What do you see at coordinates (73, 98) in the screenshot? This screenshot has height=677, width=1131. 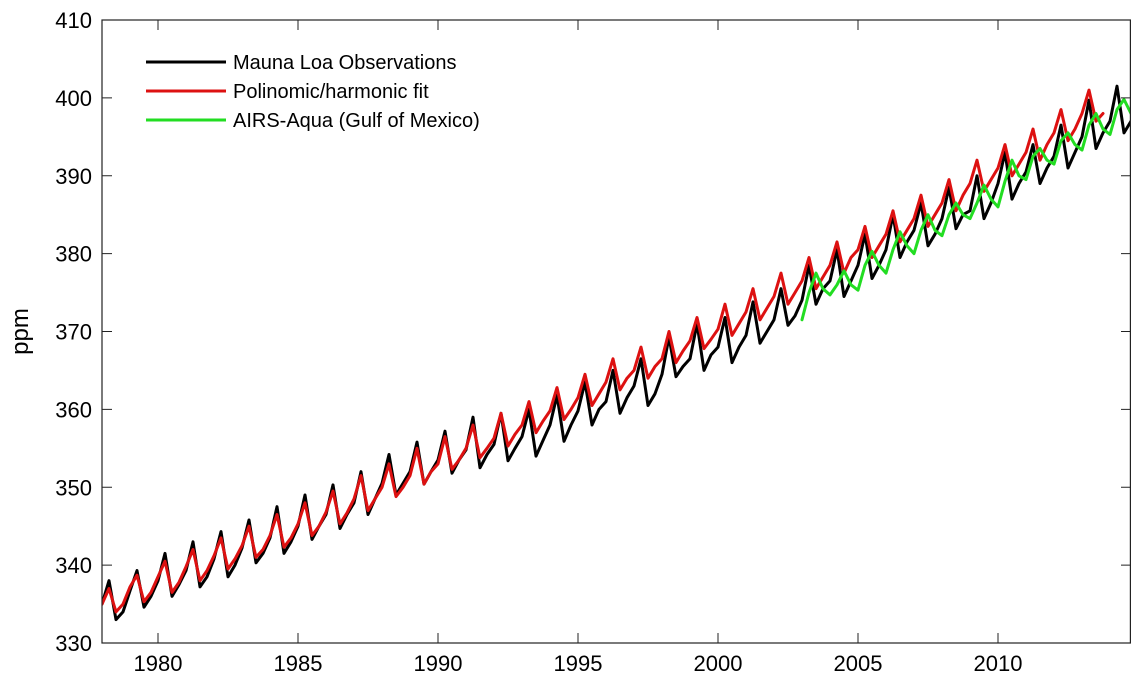 I see `y-tick-label: 400` at bounding box center [73, 98].